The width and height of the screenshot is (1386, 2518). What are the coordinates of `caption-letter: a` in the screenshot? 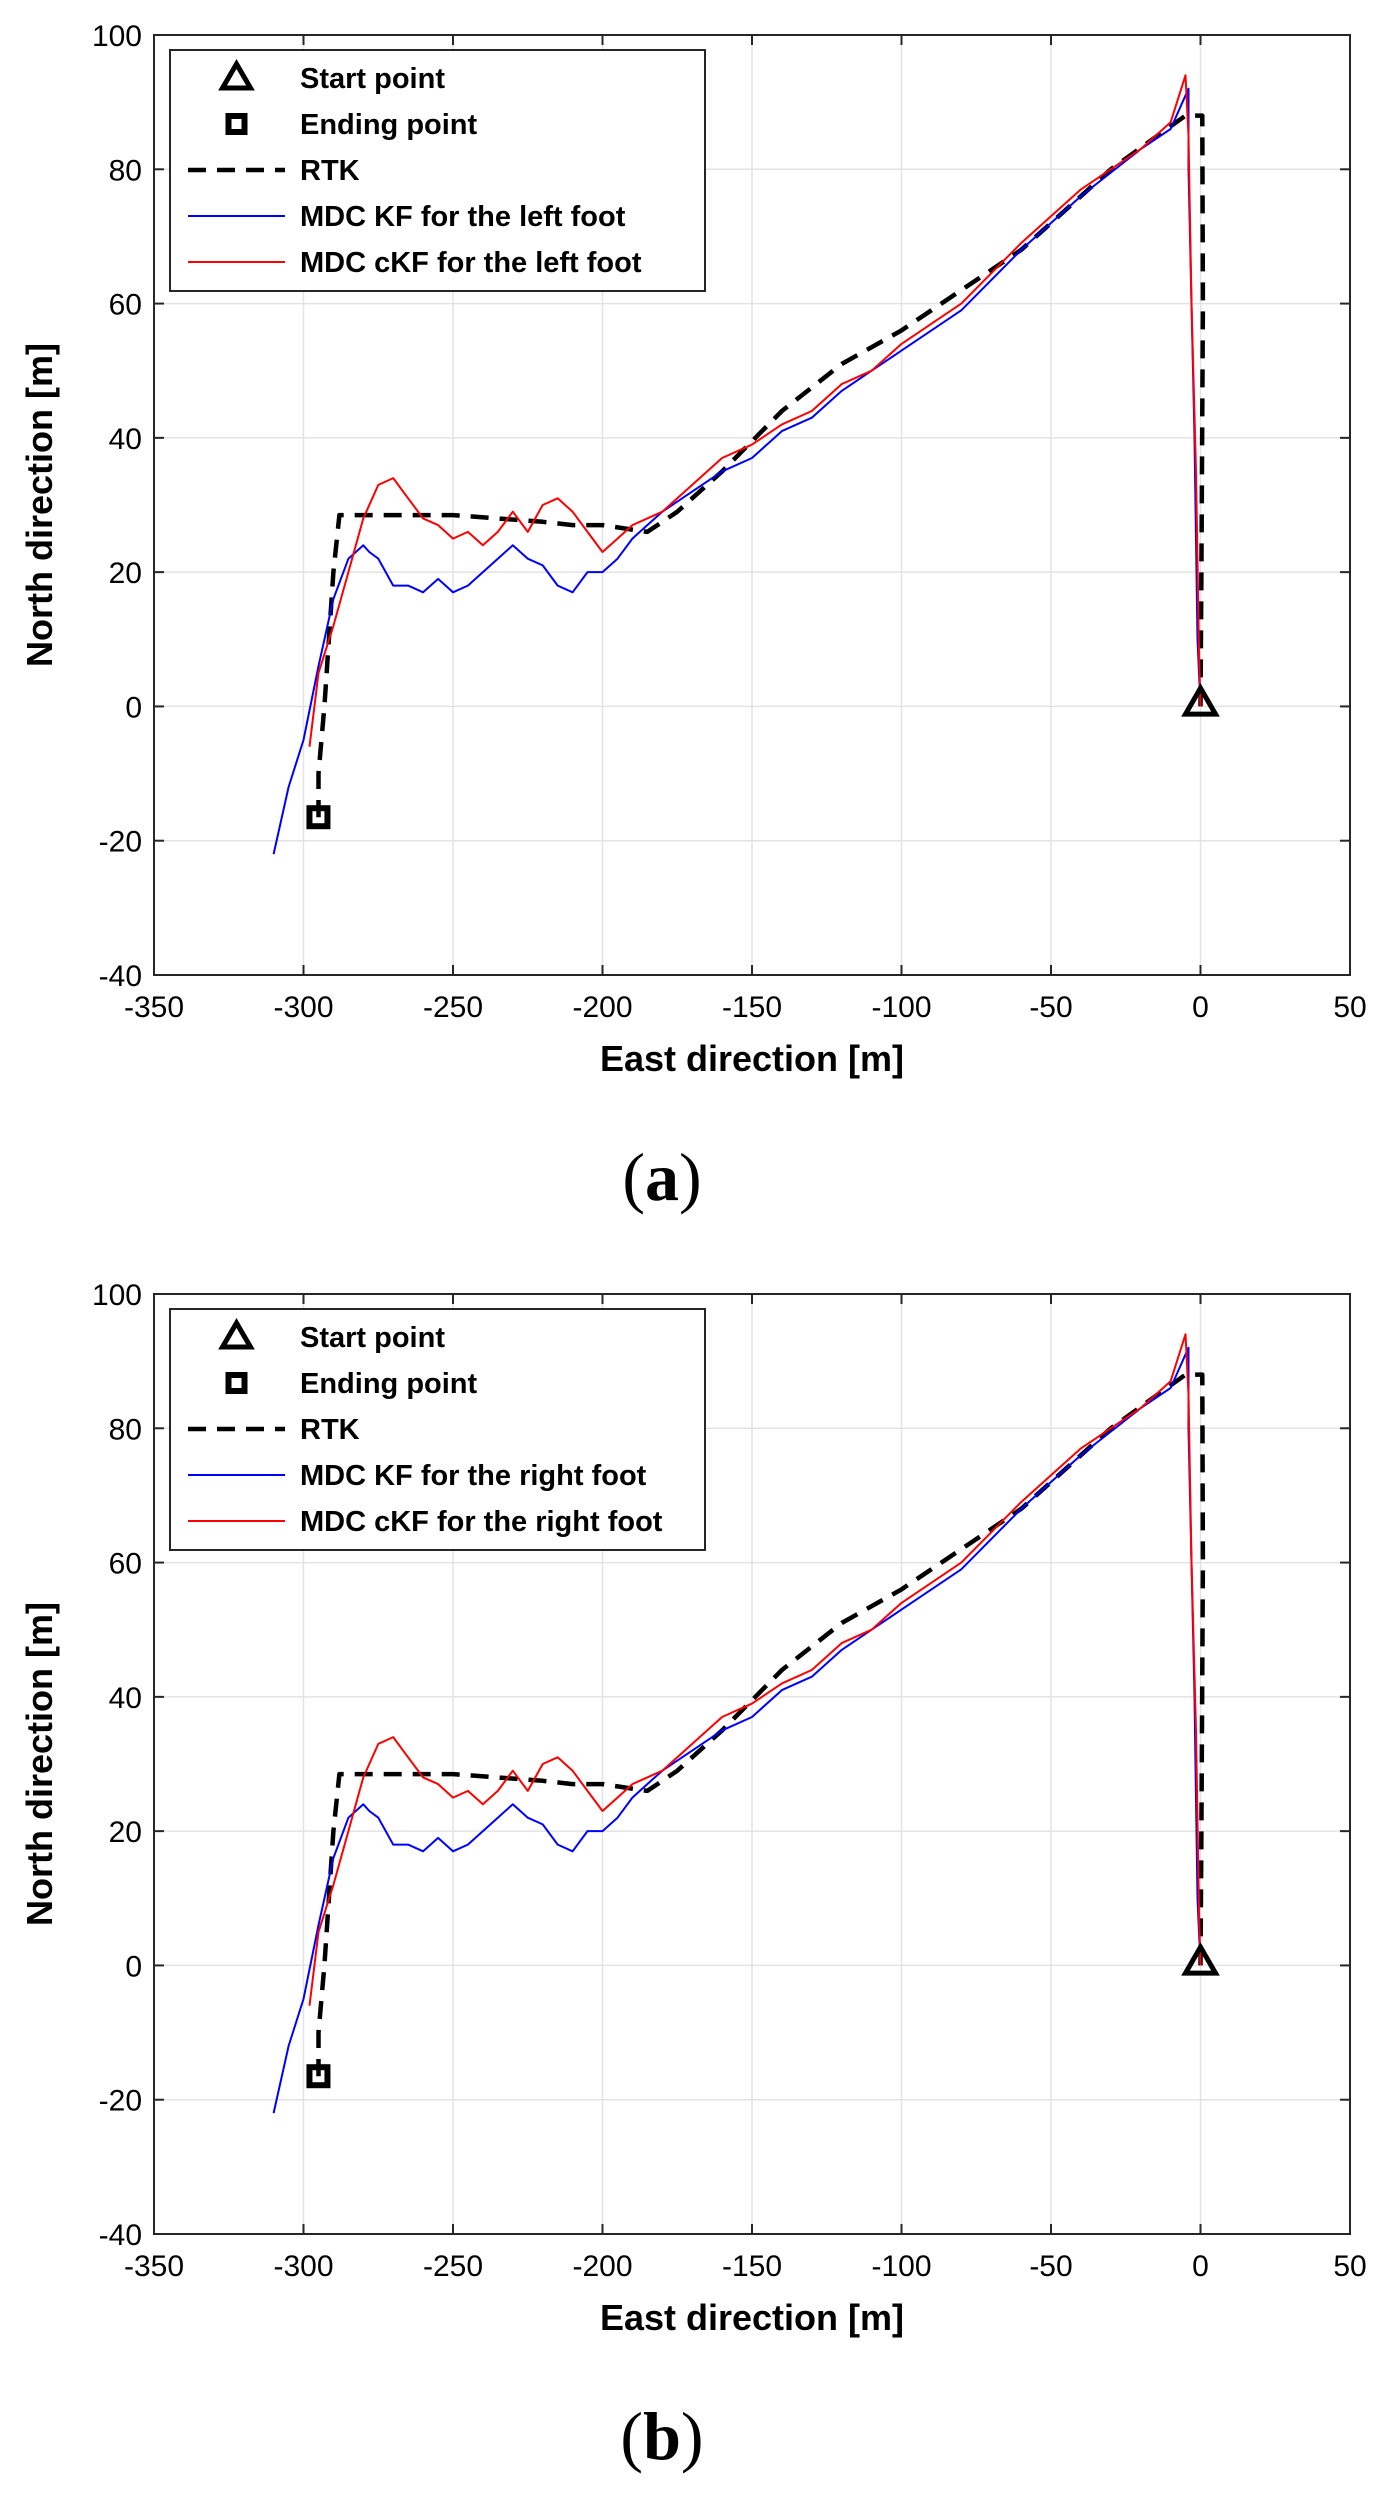 It's located at (662, 1177).